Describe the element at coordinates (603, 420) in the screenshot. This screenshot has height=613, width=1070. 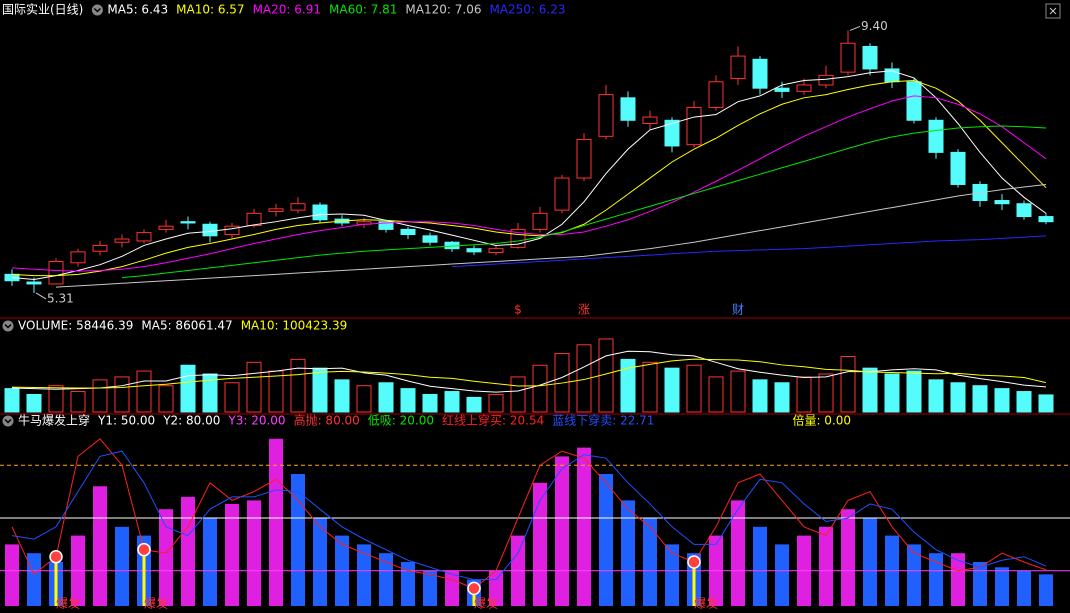
I see `legend-item: 蓝线下穿卖: 22.71` at that location.